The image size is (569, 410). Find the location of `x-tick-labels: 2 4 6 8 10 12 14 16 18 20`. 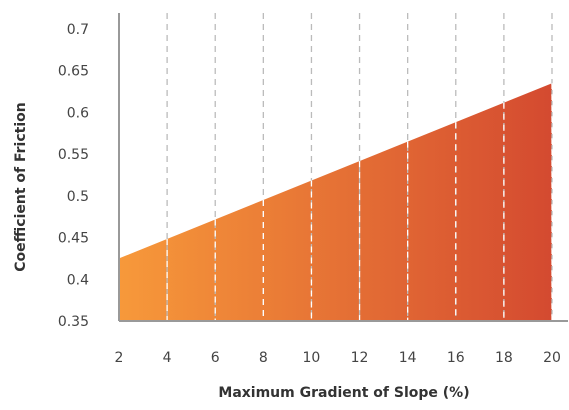

x-tick-labels: 2 4 6 8 10 12 14 16 18 20 is located at coordinates (338, 358).